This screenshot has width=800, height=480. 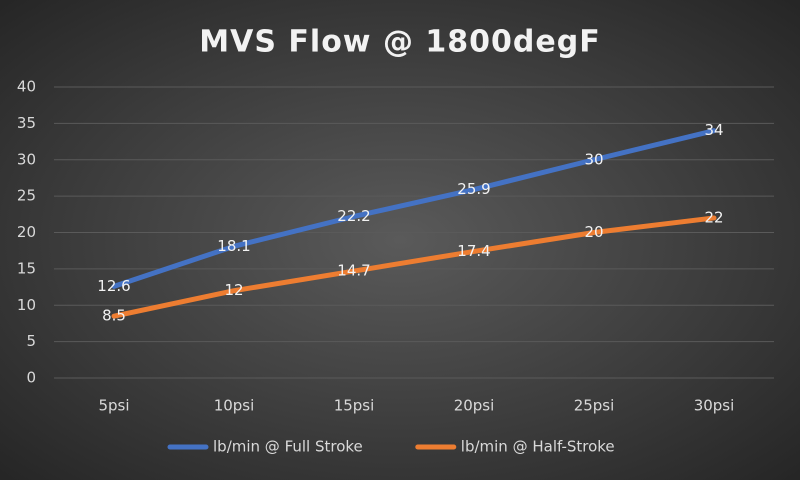 What do you see at coordinates (31, 341) in the screenshot?
I see `y-tick-label: 5` at bounding box center [31, 341].